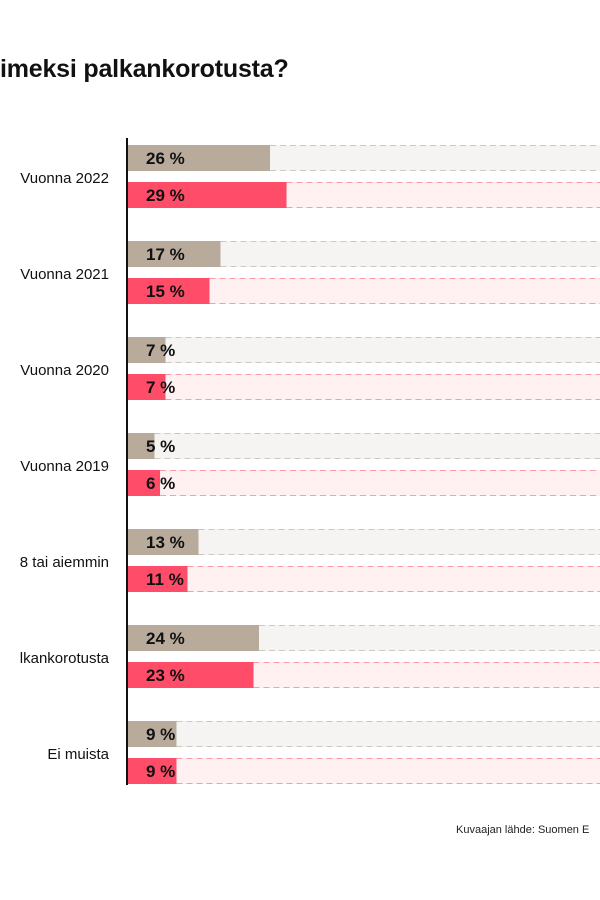 The image size is (600, 900). Describe the element at coordinates (165, 195) in the screenshot. I see `data-label: 29 %` at that location.